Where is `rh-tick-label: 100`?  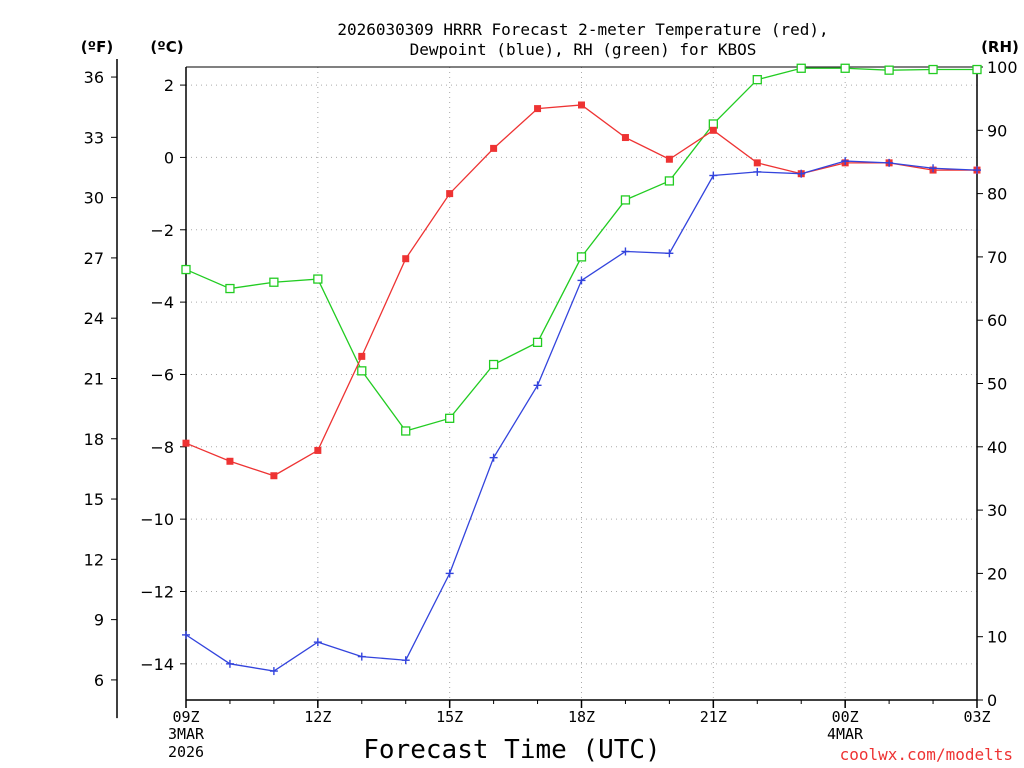 rh-tick-label: 100 is located at coordinates (1002, 67).